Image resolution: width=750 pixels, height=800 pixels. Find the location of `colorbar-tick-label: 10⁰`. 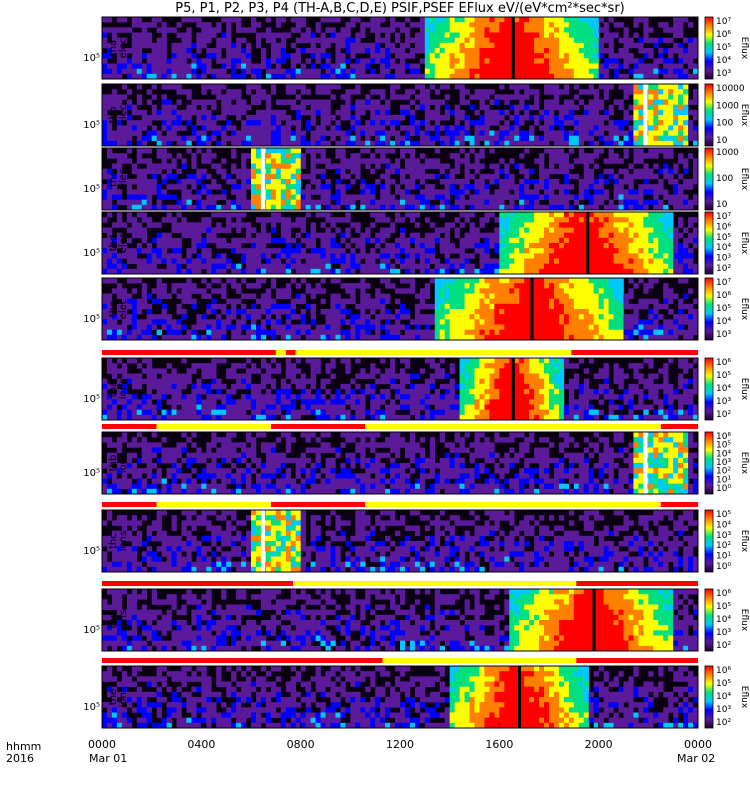

colorbar-tick-label: 10⁰ is located at coordinates (723, 489).